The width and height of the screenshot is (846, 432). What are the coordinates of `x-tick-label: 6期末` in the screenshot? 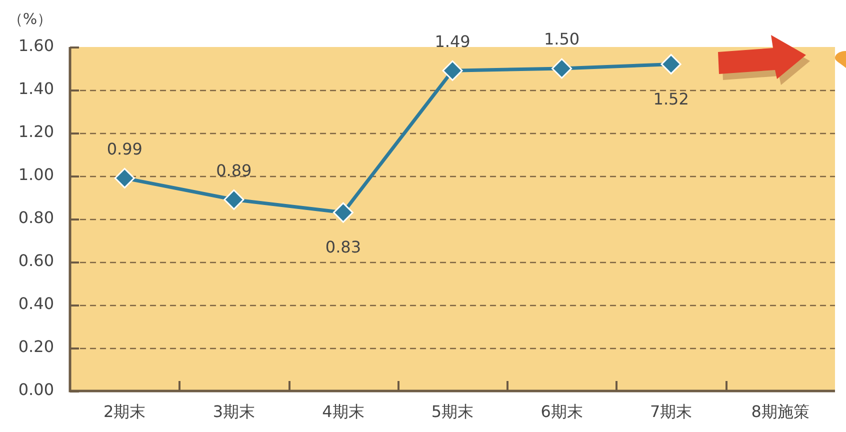 It's located at (561, 411).